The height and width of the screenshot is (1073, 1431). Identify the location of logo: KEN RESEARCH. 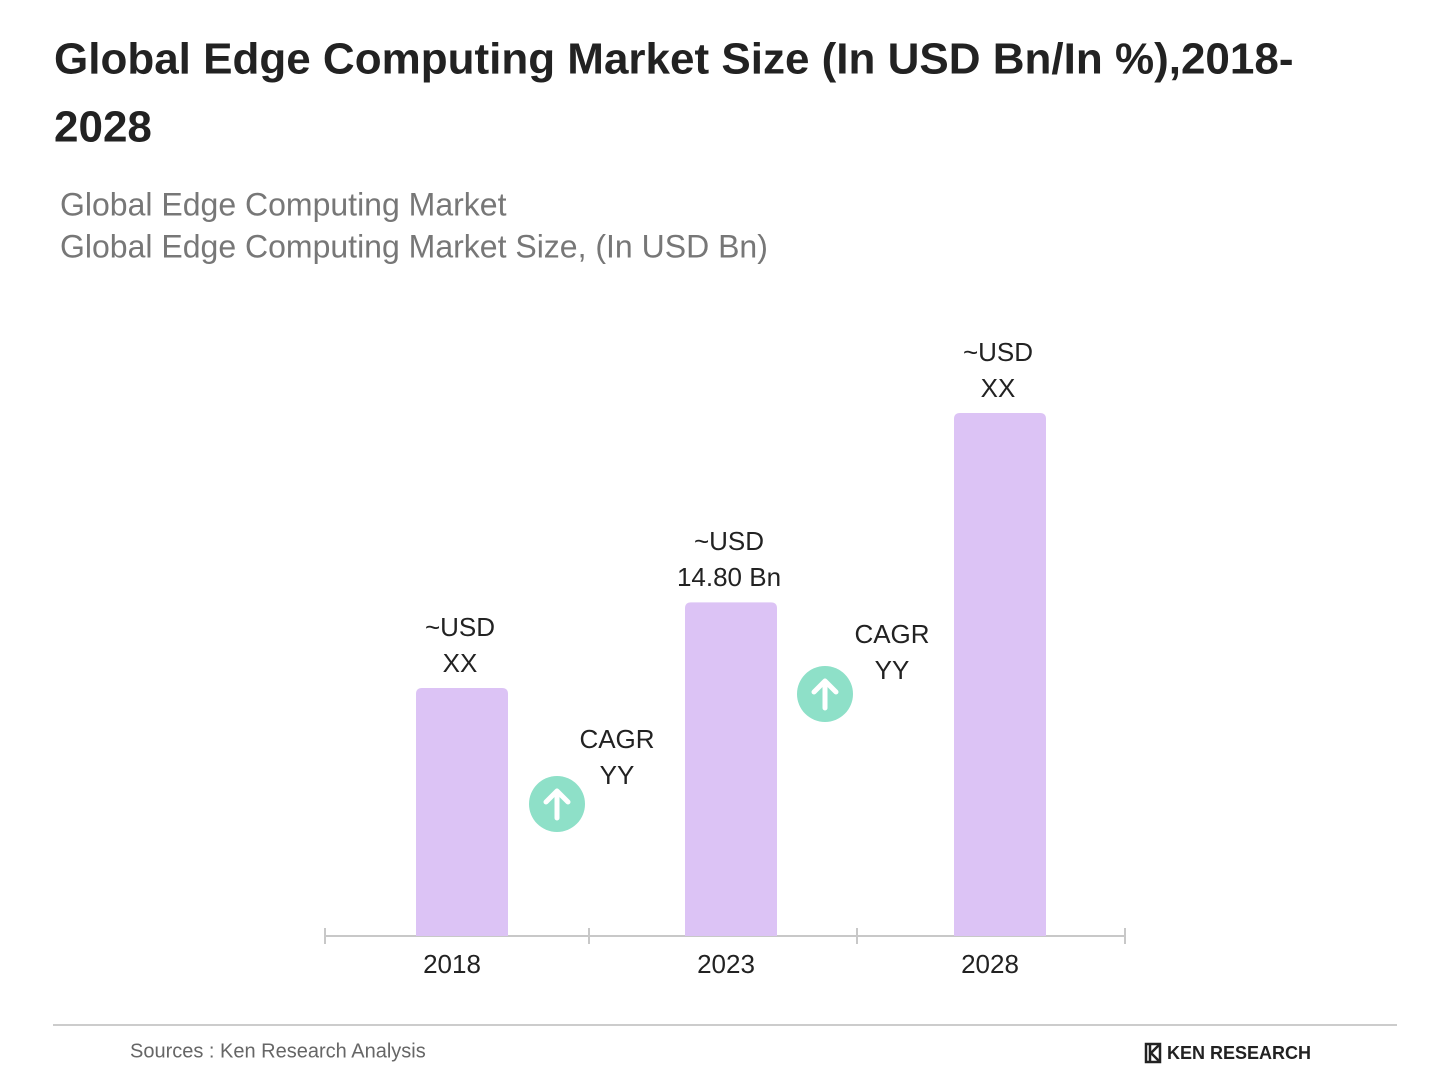
(1239, 1053).